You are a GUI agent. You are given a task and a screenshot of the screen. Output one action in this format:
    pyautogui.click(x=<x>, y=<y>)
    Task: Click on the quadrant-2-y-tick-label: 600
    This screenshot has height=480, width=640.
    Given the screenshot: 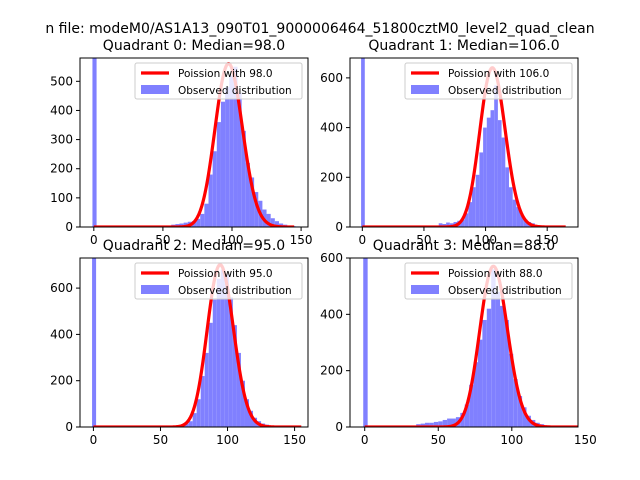 What is the action you would take?
    pyautogui.click(x=61, y=288)
    